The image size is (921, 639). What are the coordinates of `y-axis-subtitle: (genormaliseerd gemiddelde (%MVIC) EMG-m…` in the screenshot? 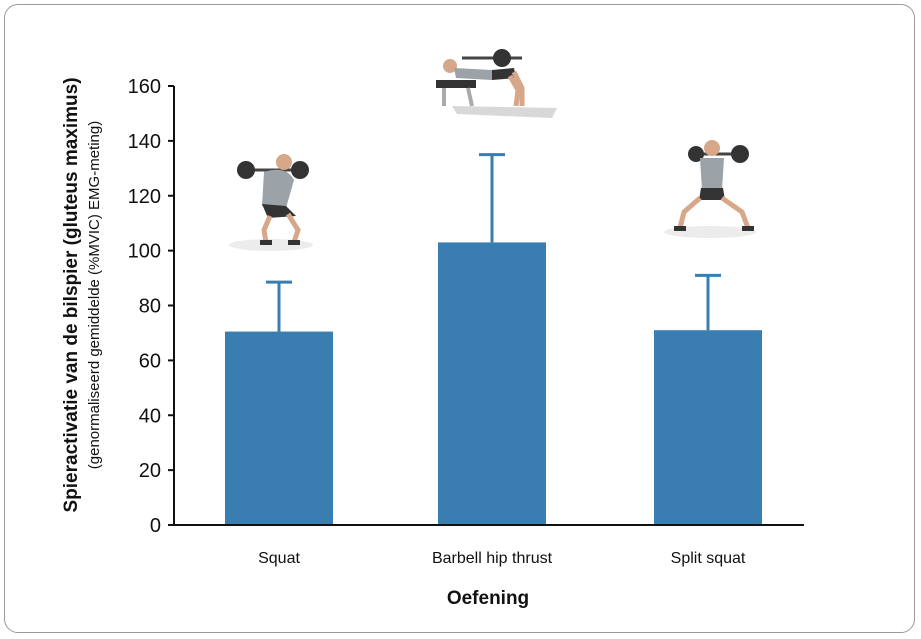 It's located at (94, 295).